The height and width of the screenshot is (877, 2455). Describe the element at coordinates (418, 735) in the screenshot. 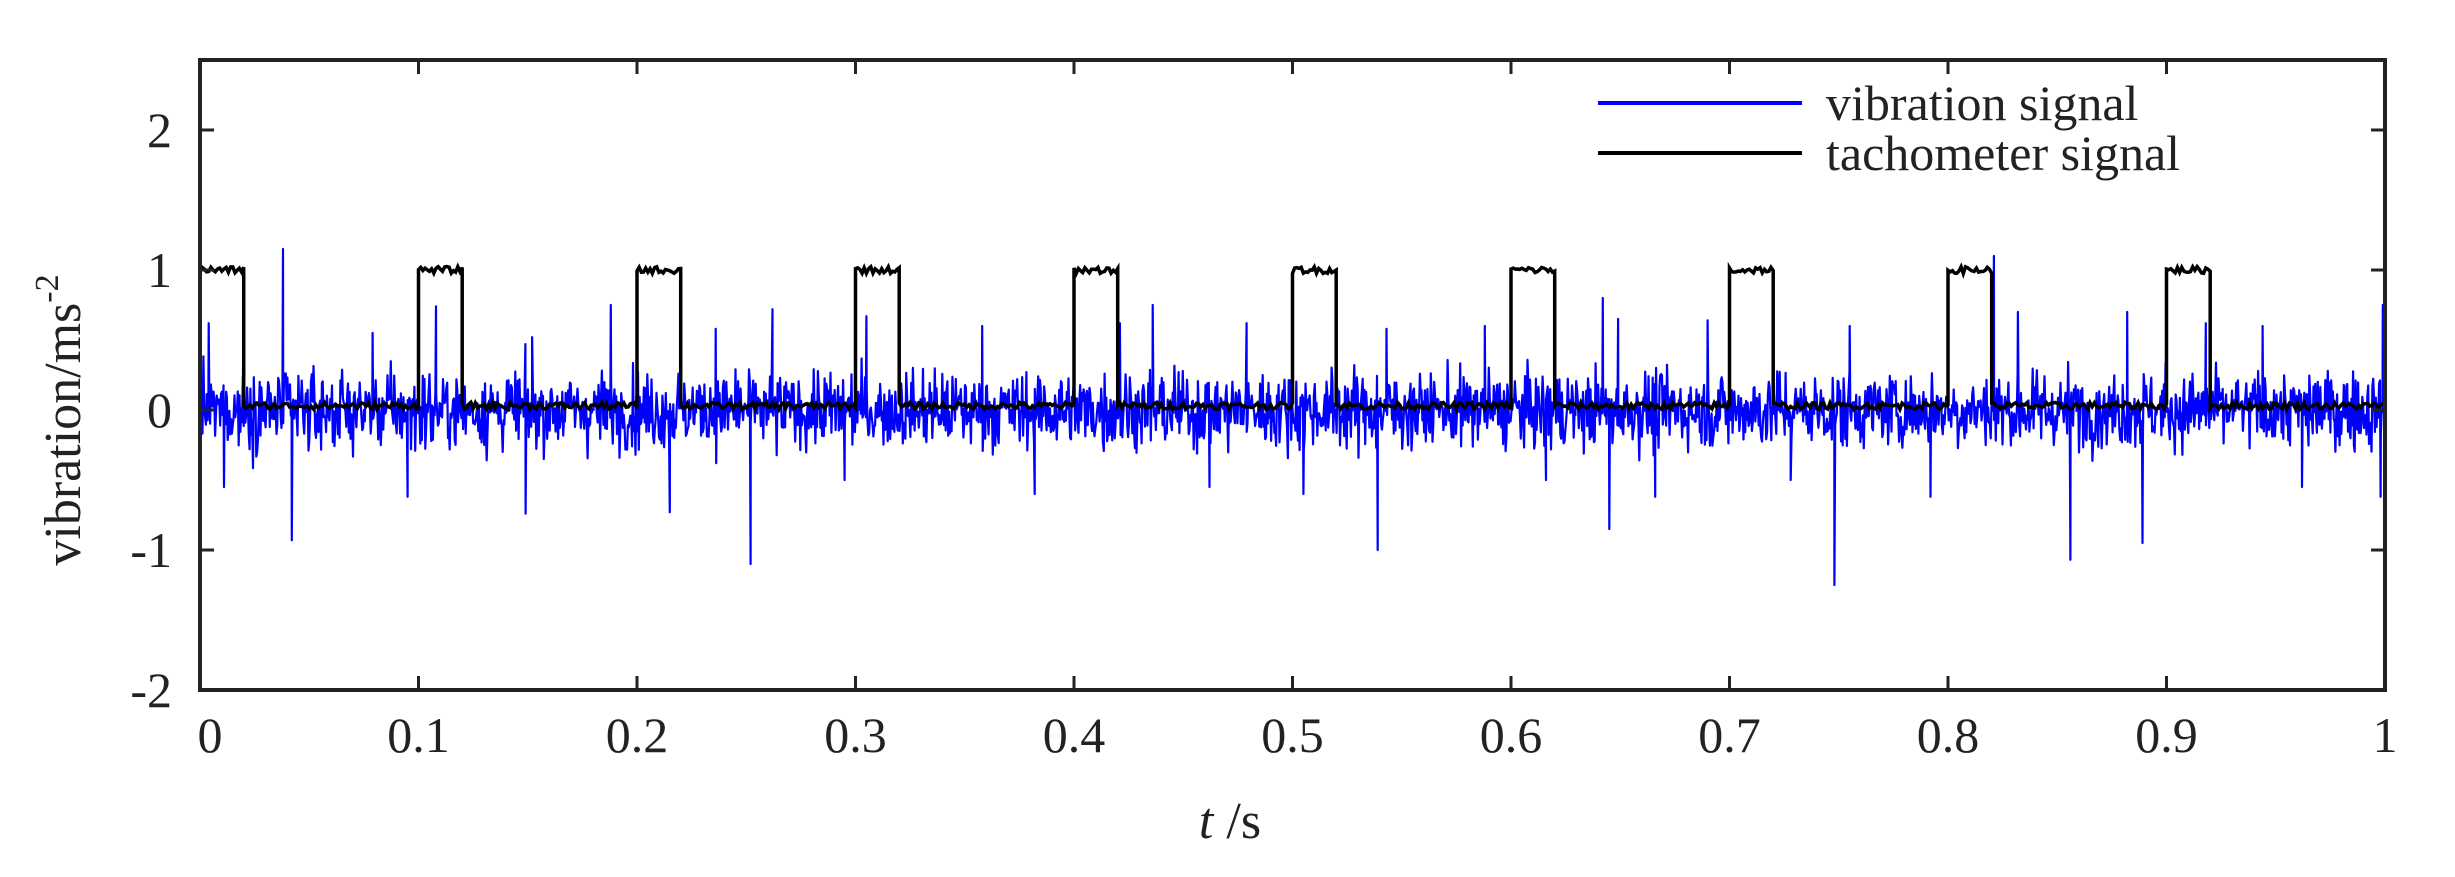

I see `x-tick-label: 0.1` at that location.